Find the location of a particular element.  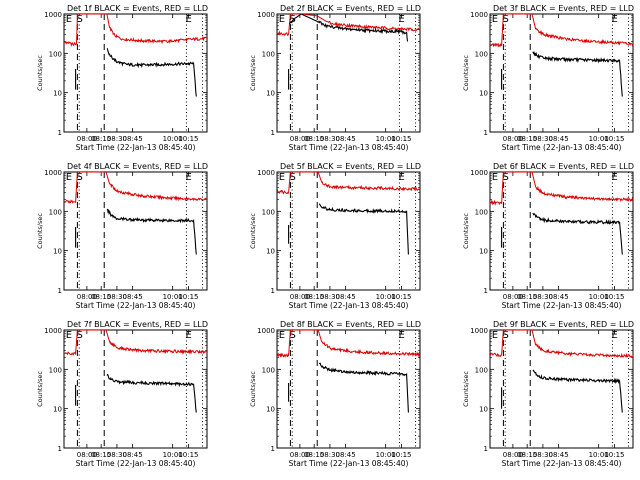

panel-title: Det 5f BLACK = Events, RED = LLD is located at coordinates (350, 166).